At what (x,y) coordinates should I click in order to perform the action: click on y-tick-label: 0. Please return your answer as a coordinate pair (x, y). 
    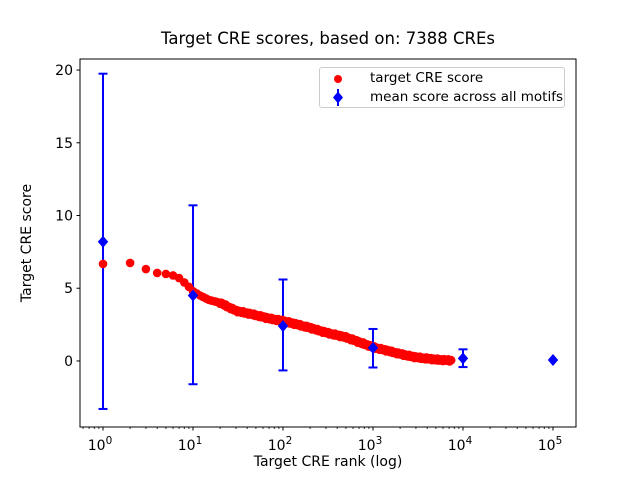
    Looking at the image, I should click on (68, 362).